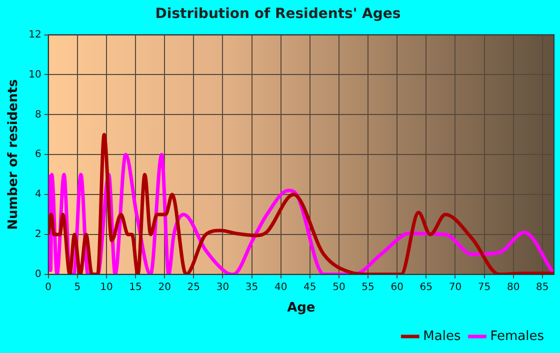 The width and height of the screenshot is (560, 353). What do you see at coordinates (14, 154) in the screenshot?
I see `y-axis-title: Number of residents` at bounding box center [14, 154].